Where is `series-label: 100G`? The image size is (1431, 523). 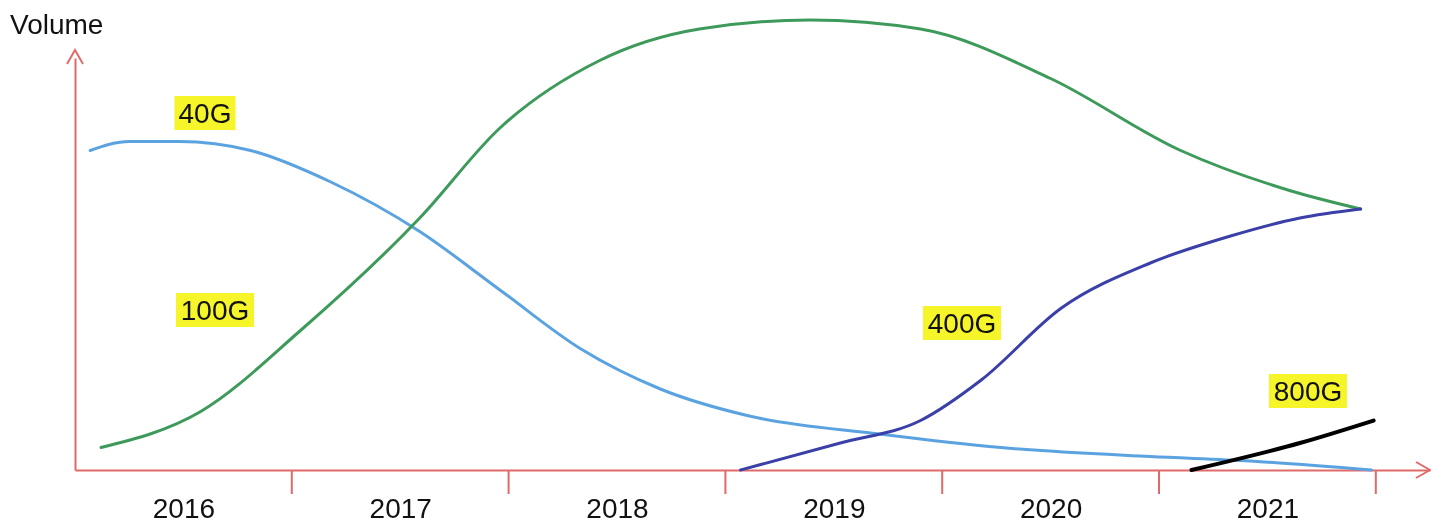 series-label: 100G is located at coordinates (215, 310).